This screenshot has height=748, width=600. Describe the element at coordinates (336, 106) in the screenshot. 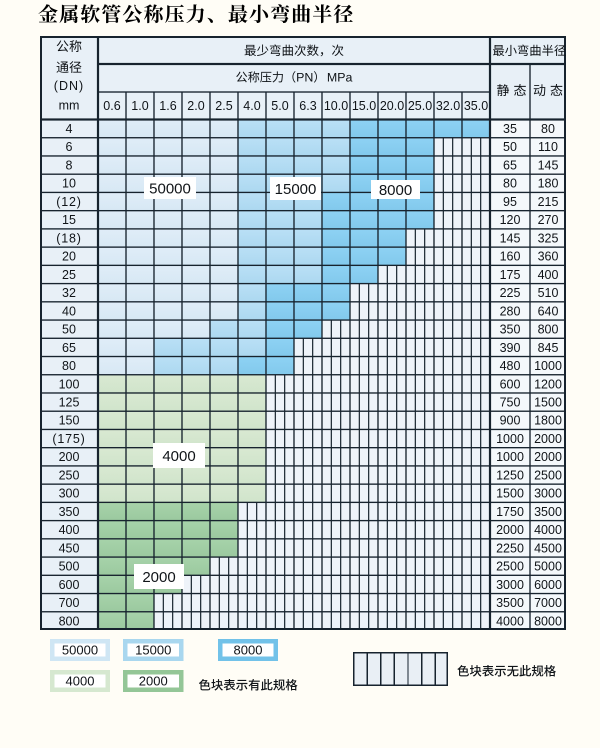

I see `svg-text: 10.0` at that location.